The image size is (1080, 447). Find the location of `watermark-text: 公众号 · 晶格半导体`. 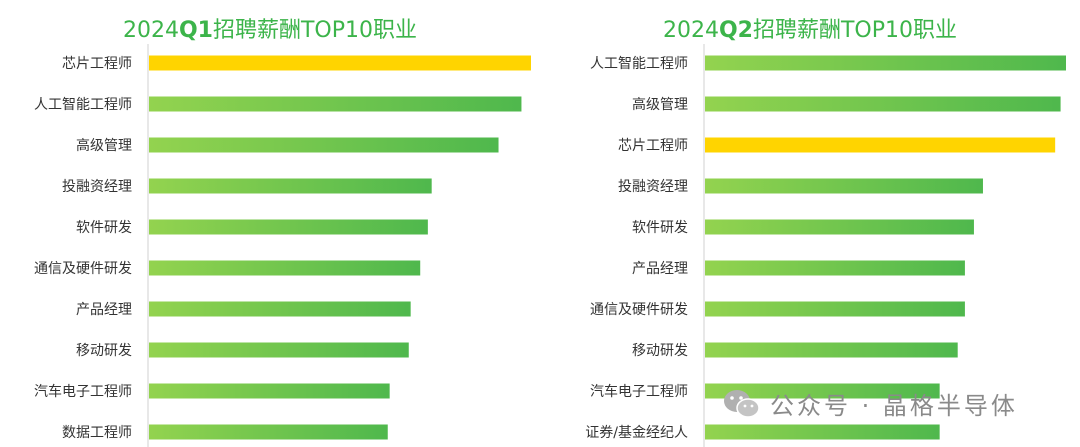

watermark-text: 公众号 · 晶格半导体 is located at coordinates (894, 406).